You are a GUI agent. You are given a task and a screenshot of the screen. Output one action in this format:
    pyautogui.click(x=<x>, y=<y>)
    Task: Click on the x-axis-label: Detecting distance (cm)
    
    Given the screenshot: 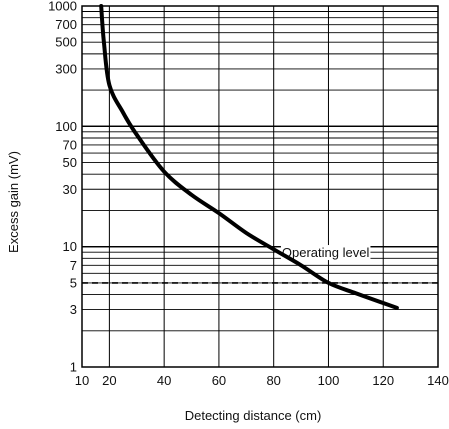 What is the action you would take?
    pyautogui.click(x=253, y=415)
    